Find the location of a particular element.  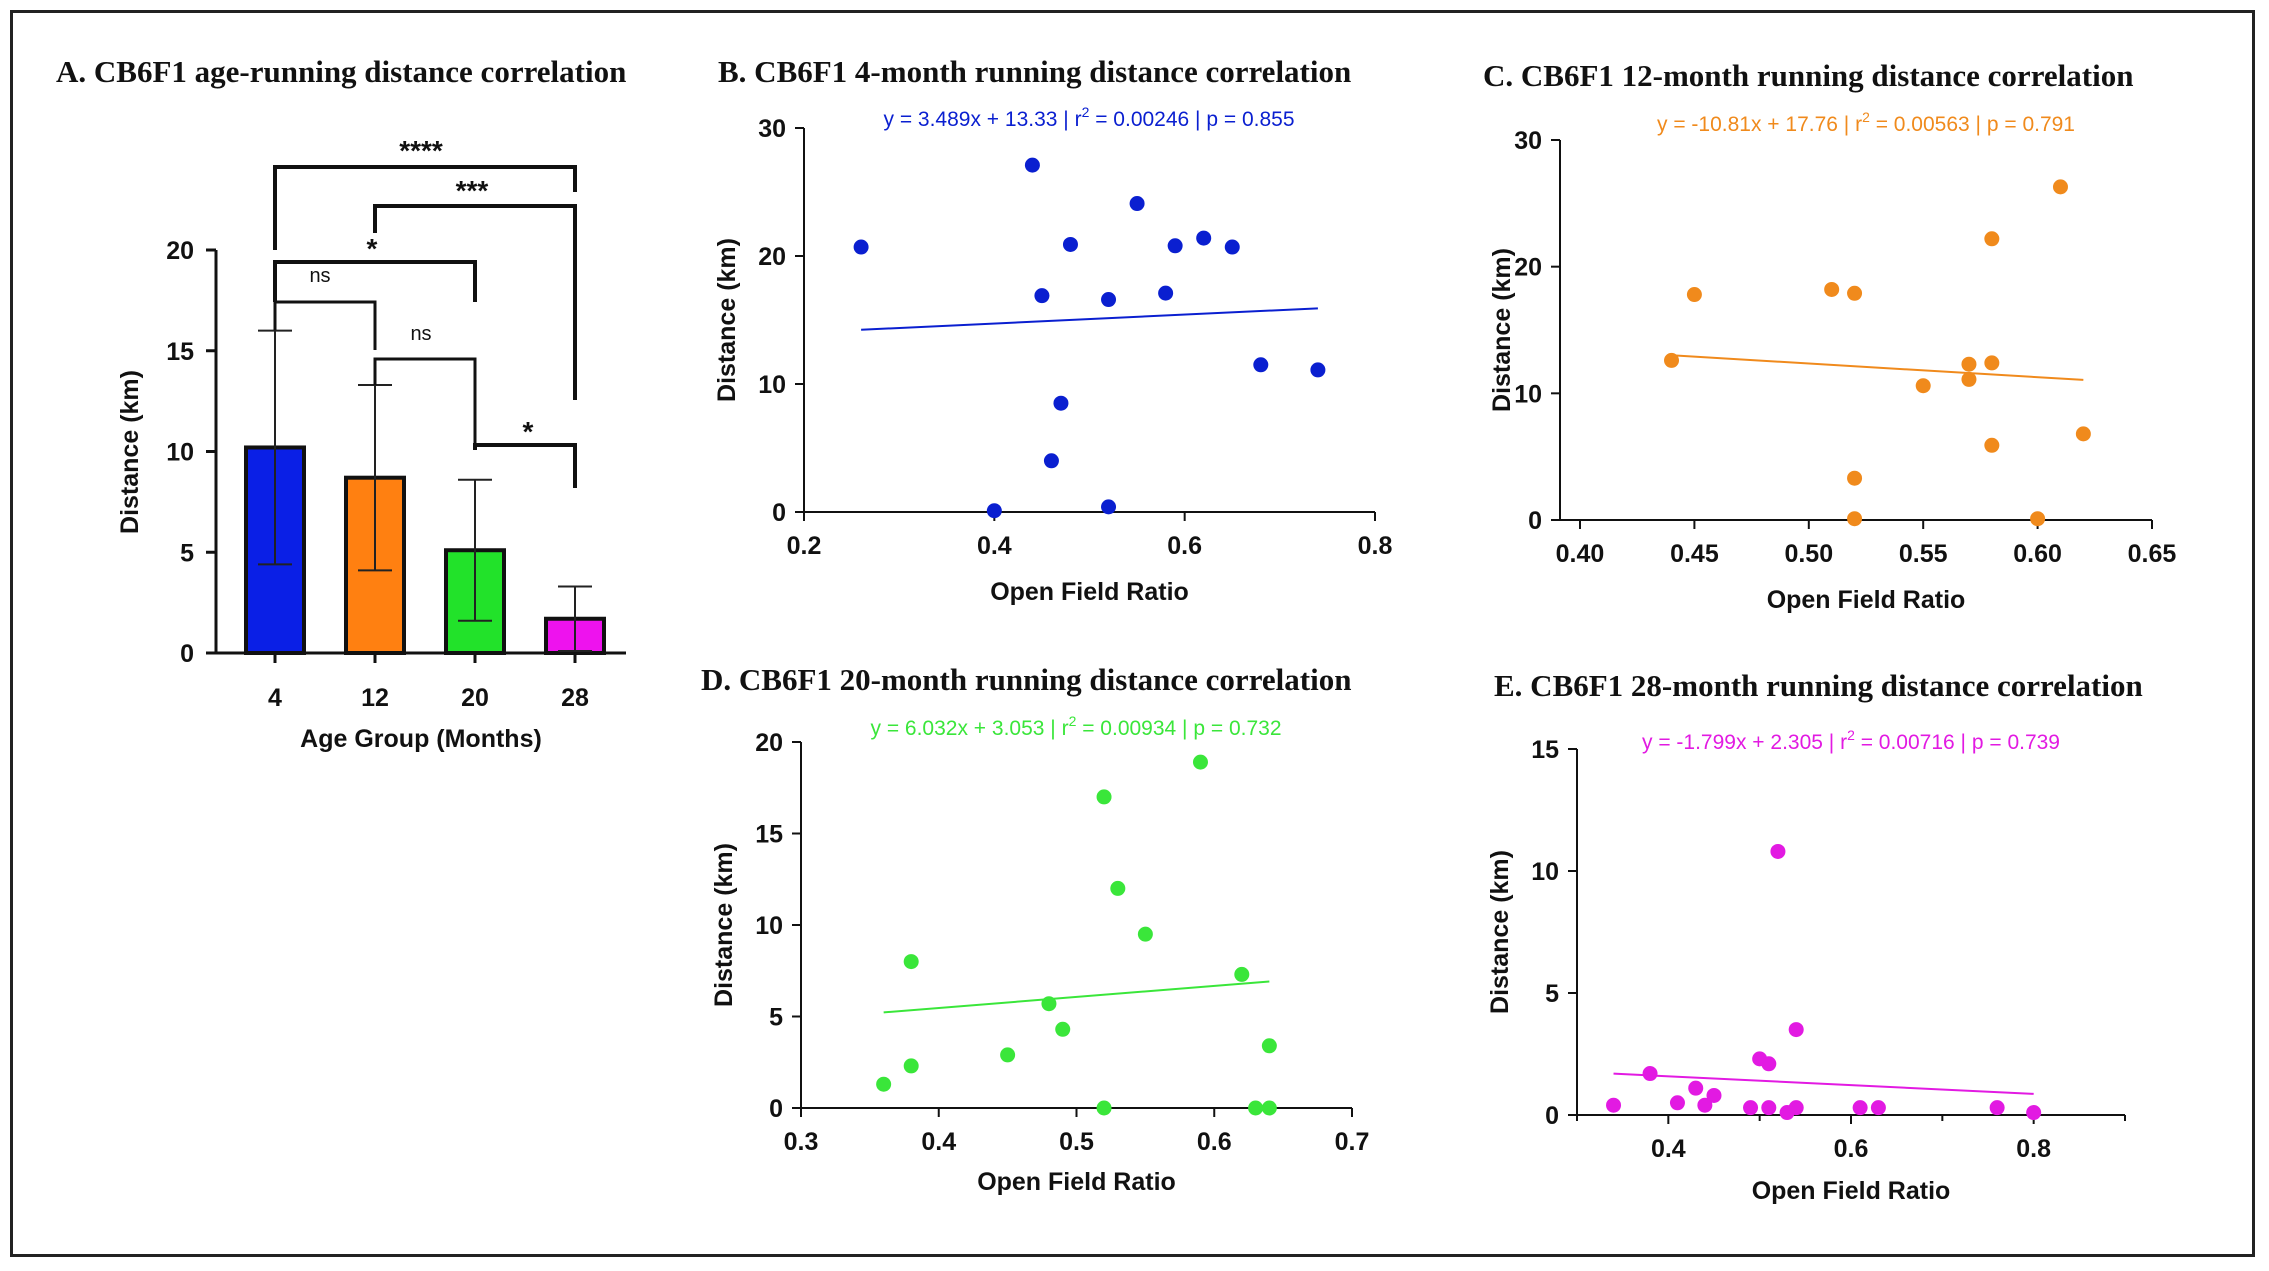

panel-e-y-axis-label: Distance (km) is located at coordinates (1500, 932).